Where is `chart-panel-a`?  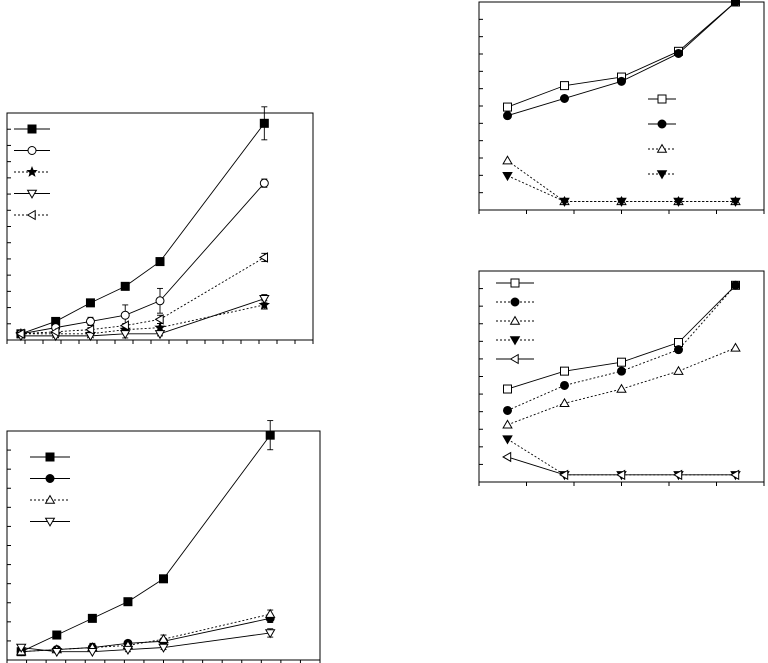
chart-panel-a is located at coordinates (160, 225).